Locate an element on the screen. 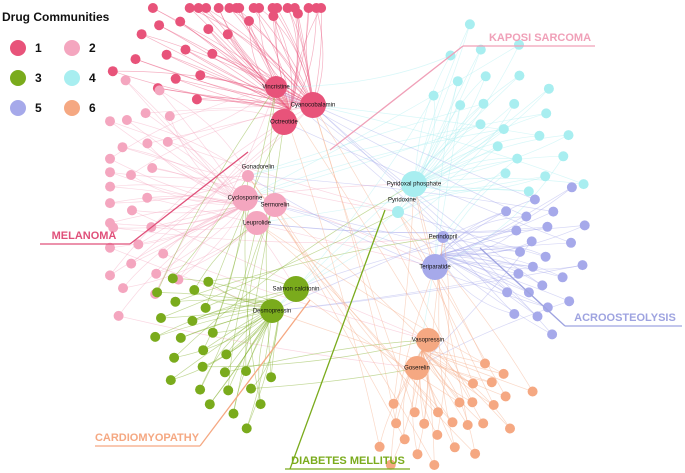 Image resolution: width=685 pixels, height=473 pixels. node-label: Goserelin is located at coordinates (417, 369).